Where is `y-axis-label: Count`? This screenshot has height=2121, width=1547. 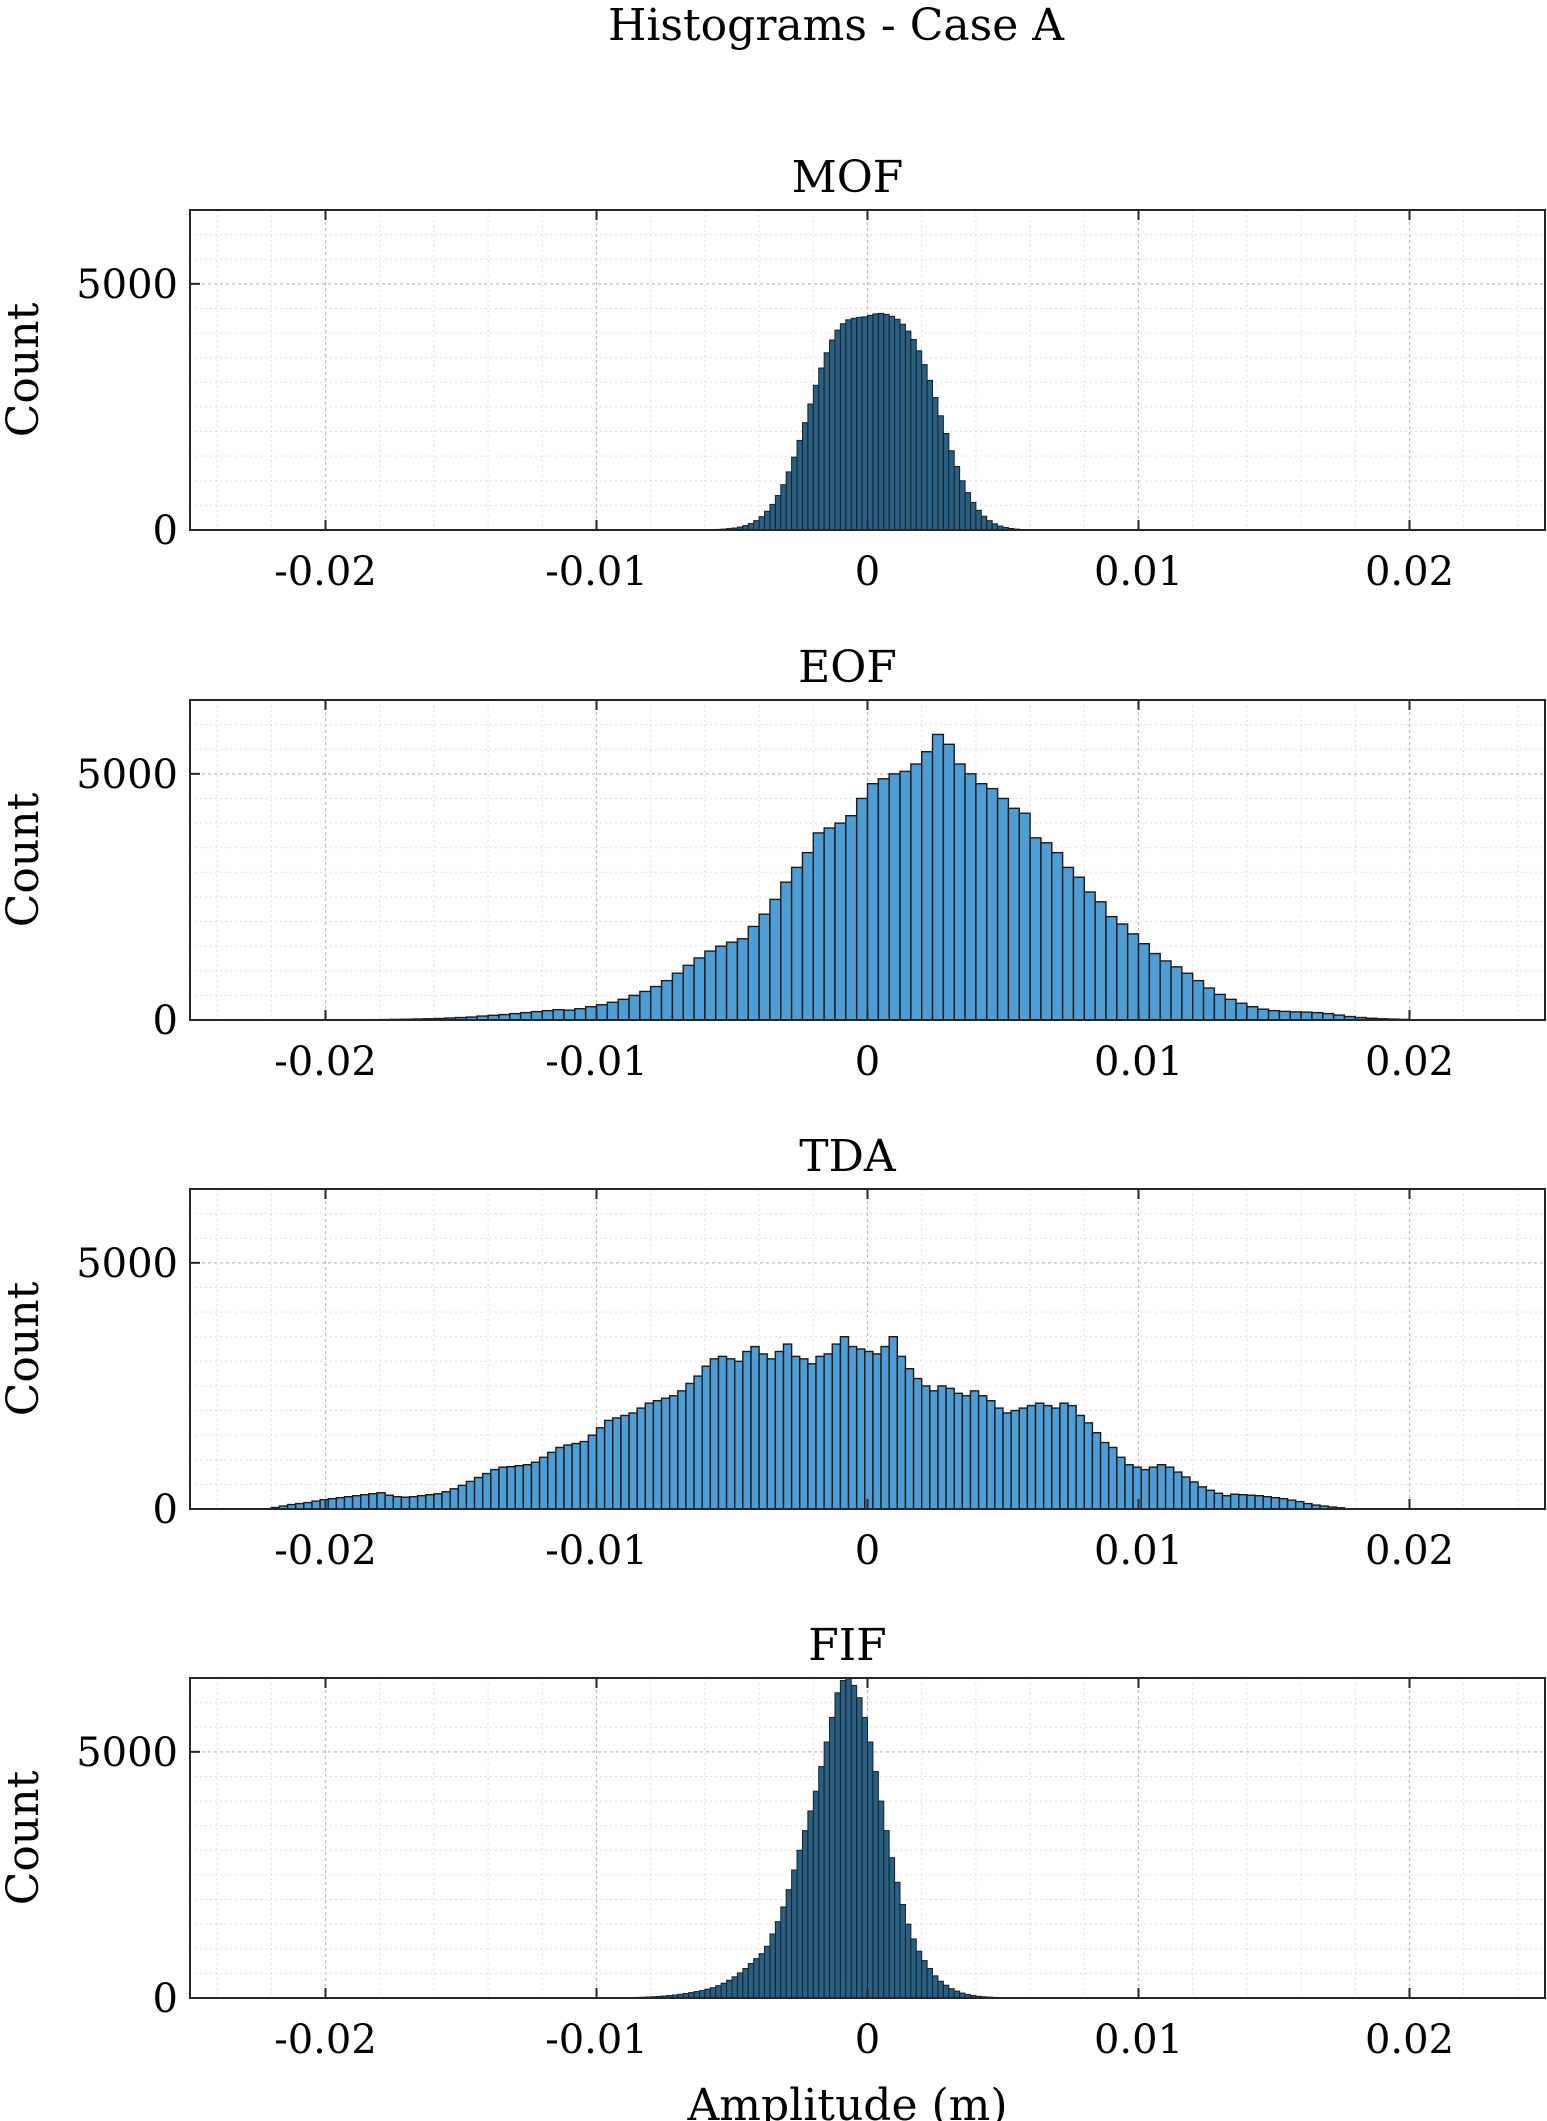
y-axis-label: Count is located at coordinates (24, 1837).